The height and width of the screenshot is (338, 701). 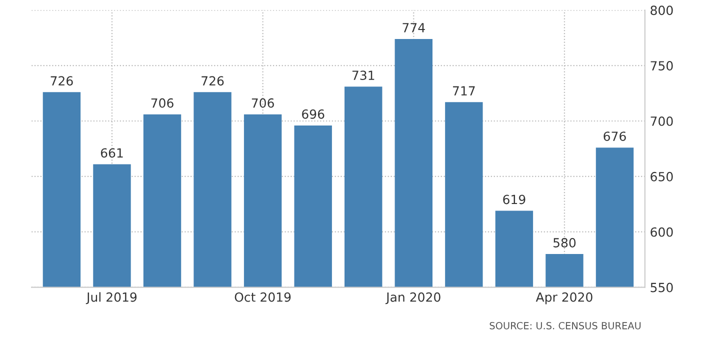 I want to click on data-label: 619, so click(x=514, y=199).